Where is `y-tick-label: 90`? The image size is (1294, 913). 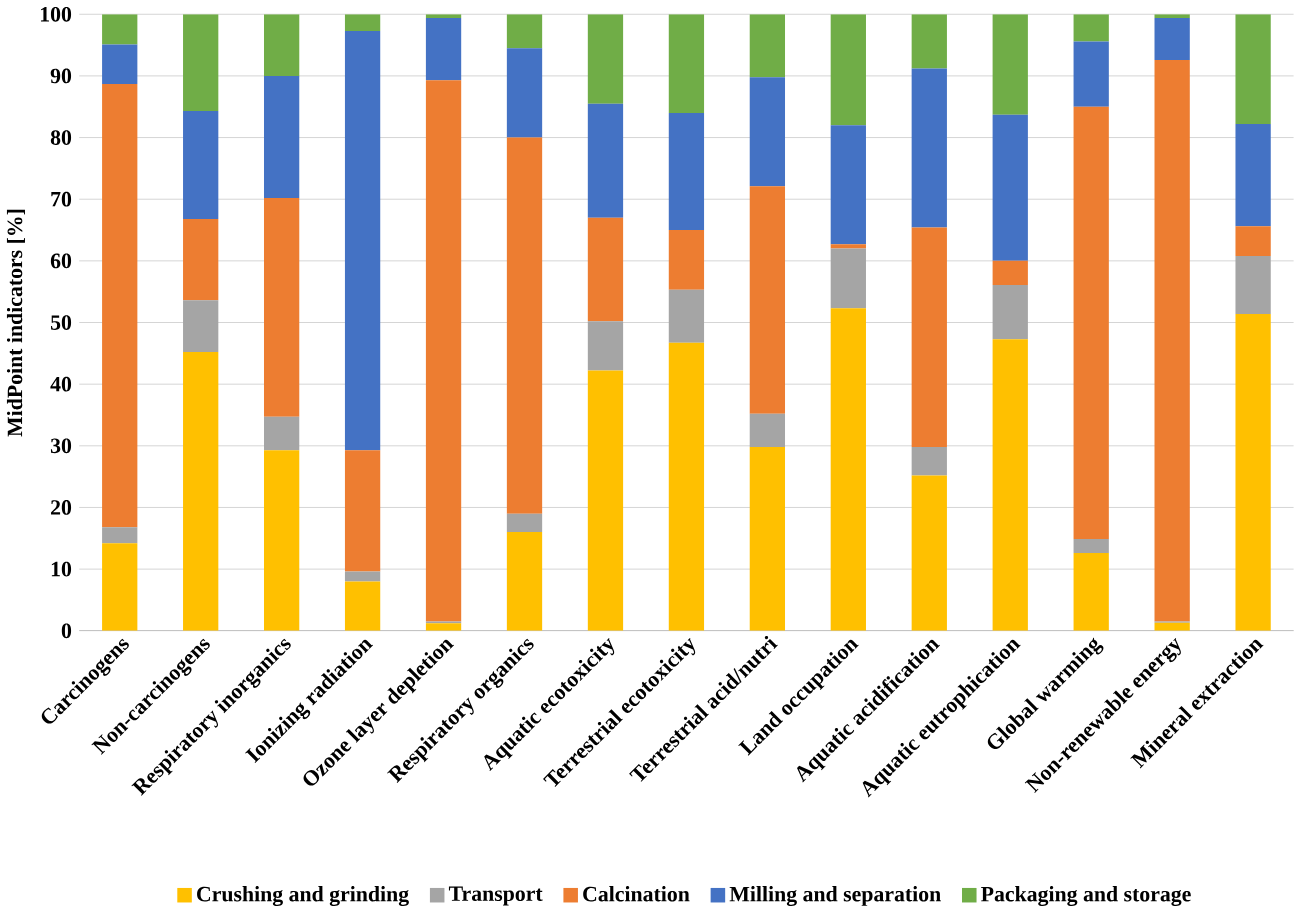
y-tick-label: 90 is located at coordinates (61, 76).